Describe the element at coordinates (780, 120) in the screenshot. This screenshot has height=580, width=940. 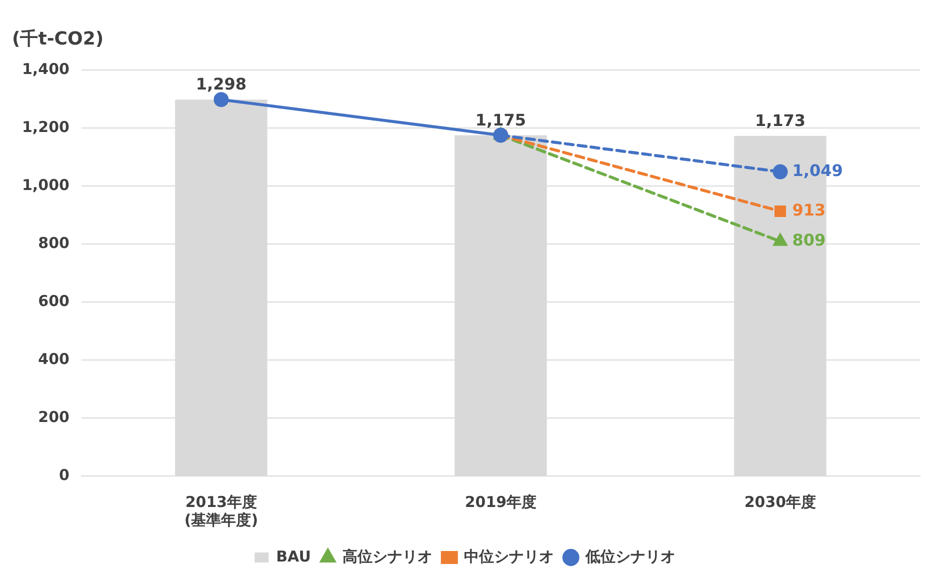
I see `data-label: 1,173` at that location.